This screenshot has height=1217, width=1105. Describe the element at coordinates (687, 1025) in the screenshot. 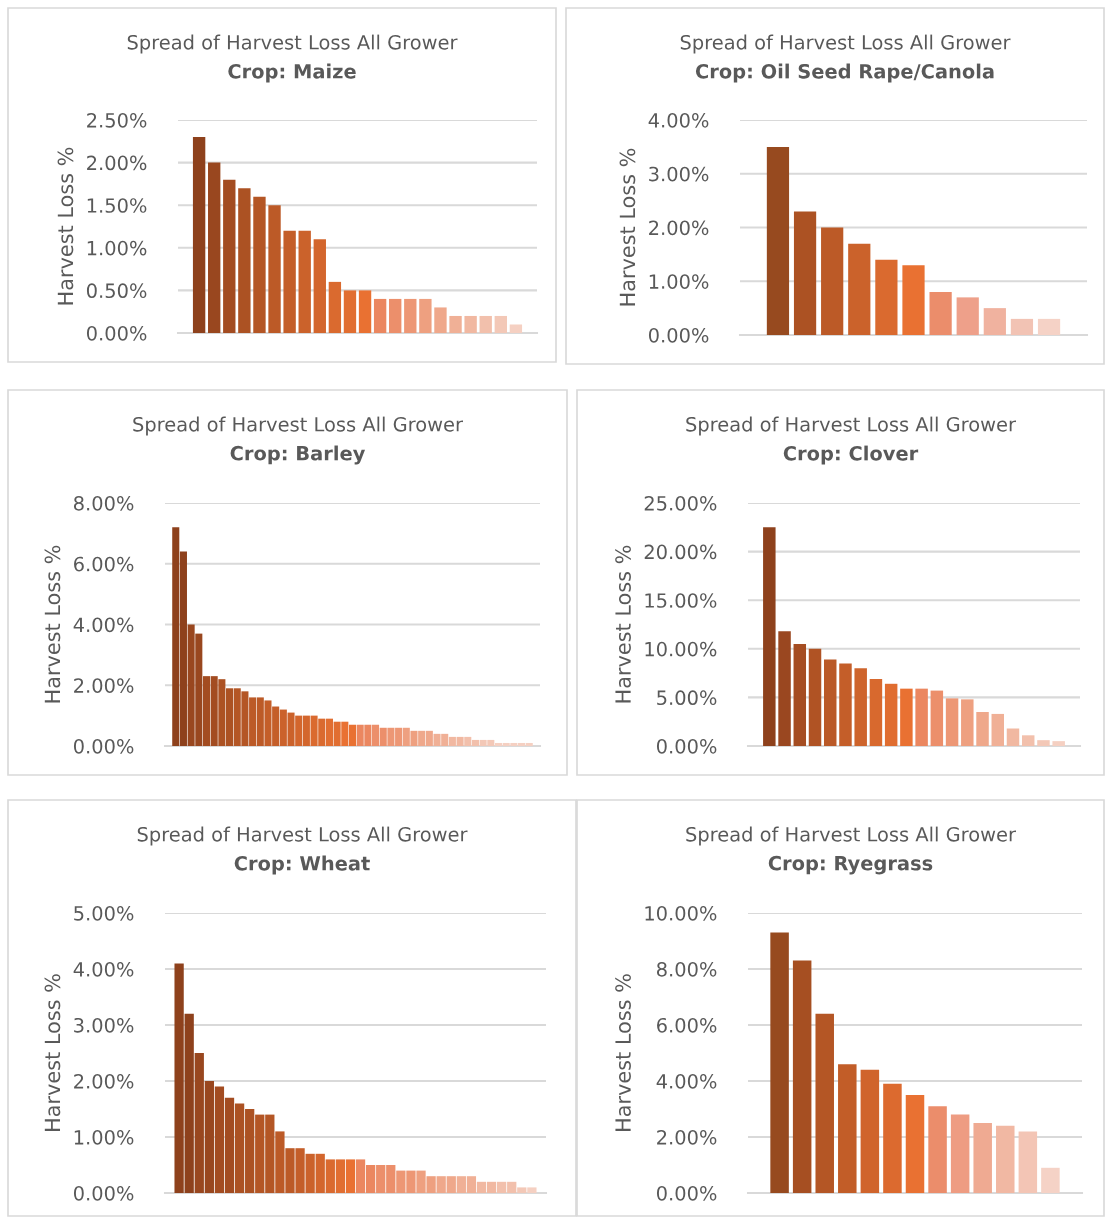

I see `y-tick-label: 6.00%` at that location.